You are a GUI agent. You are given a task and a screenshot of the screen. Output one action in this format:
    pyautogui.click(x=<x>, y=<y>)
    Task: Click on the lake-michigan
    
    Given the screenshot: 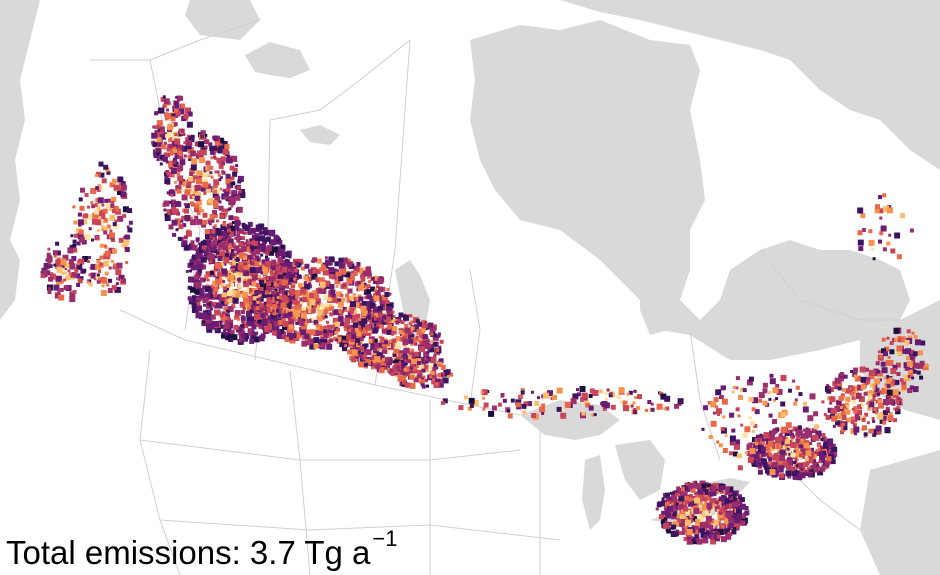 What is the action you would take?
    pyautogui.click(x=593, y=492)
    